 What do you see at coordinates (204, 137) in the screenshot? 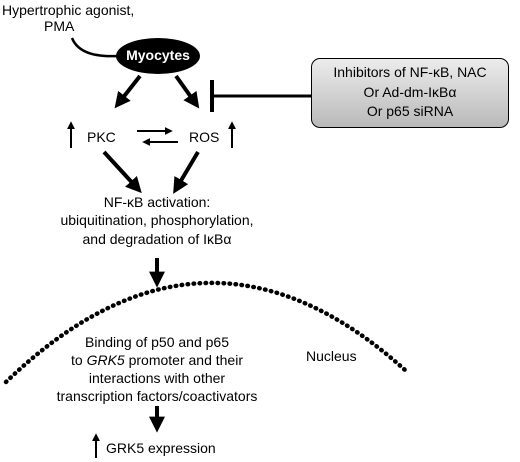
I see `ros-label: ROS` at bounding box center [204, 137].